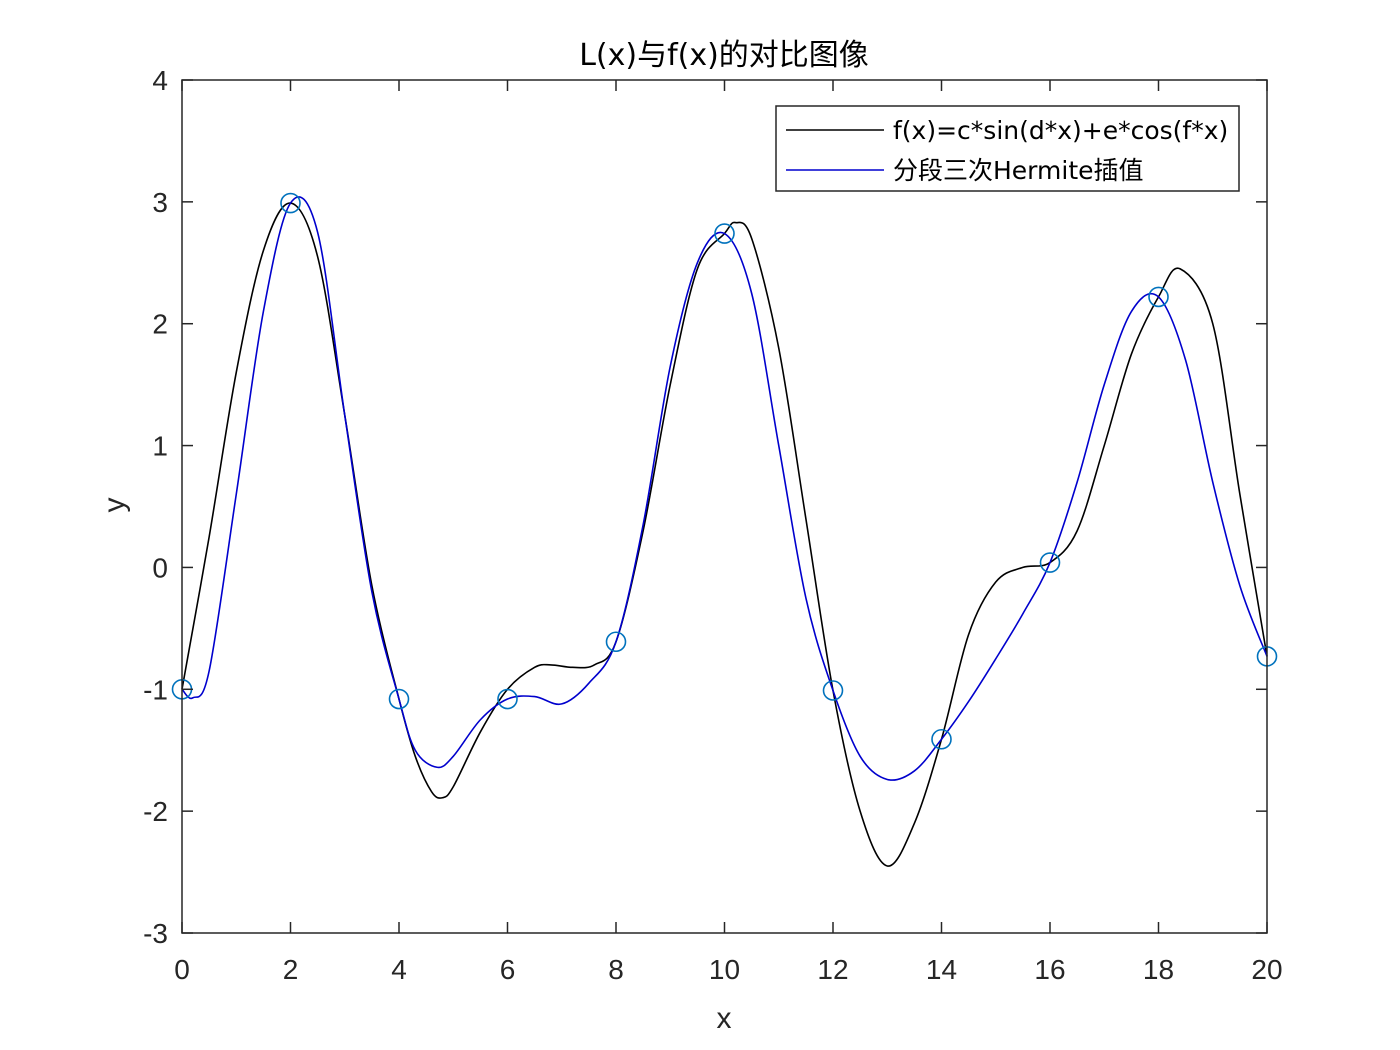 This screenshot has height=1050, width=1400. I want to click on legend-box, so click(1007, 148).